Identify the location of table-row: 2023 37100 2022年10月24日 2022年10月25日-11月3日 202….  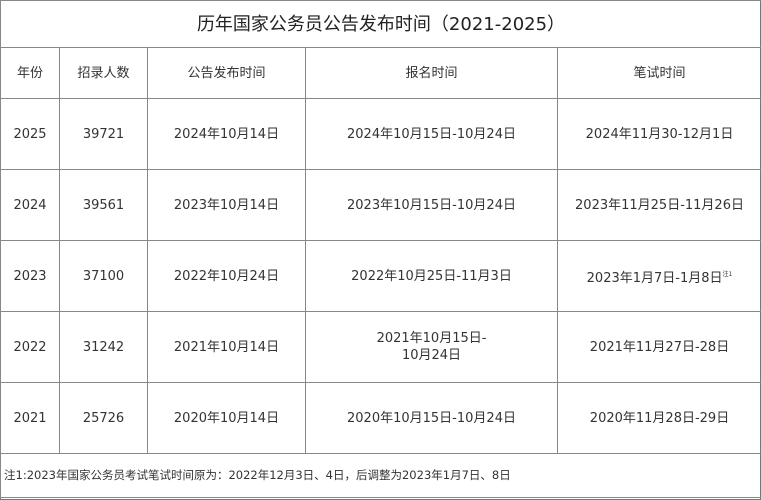
(380, 276).